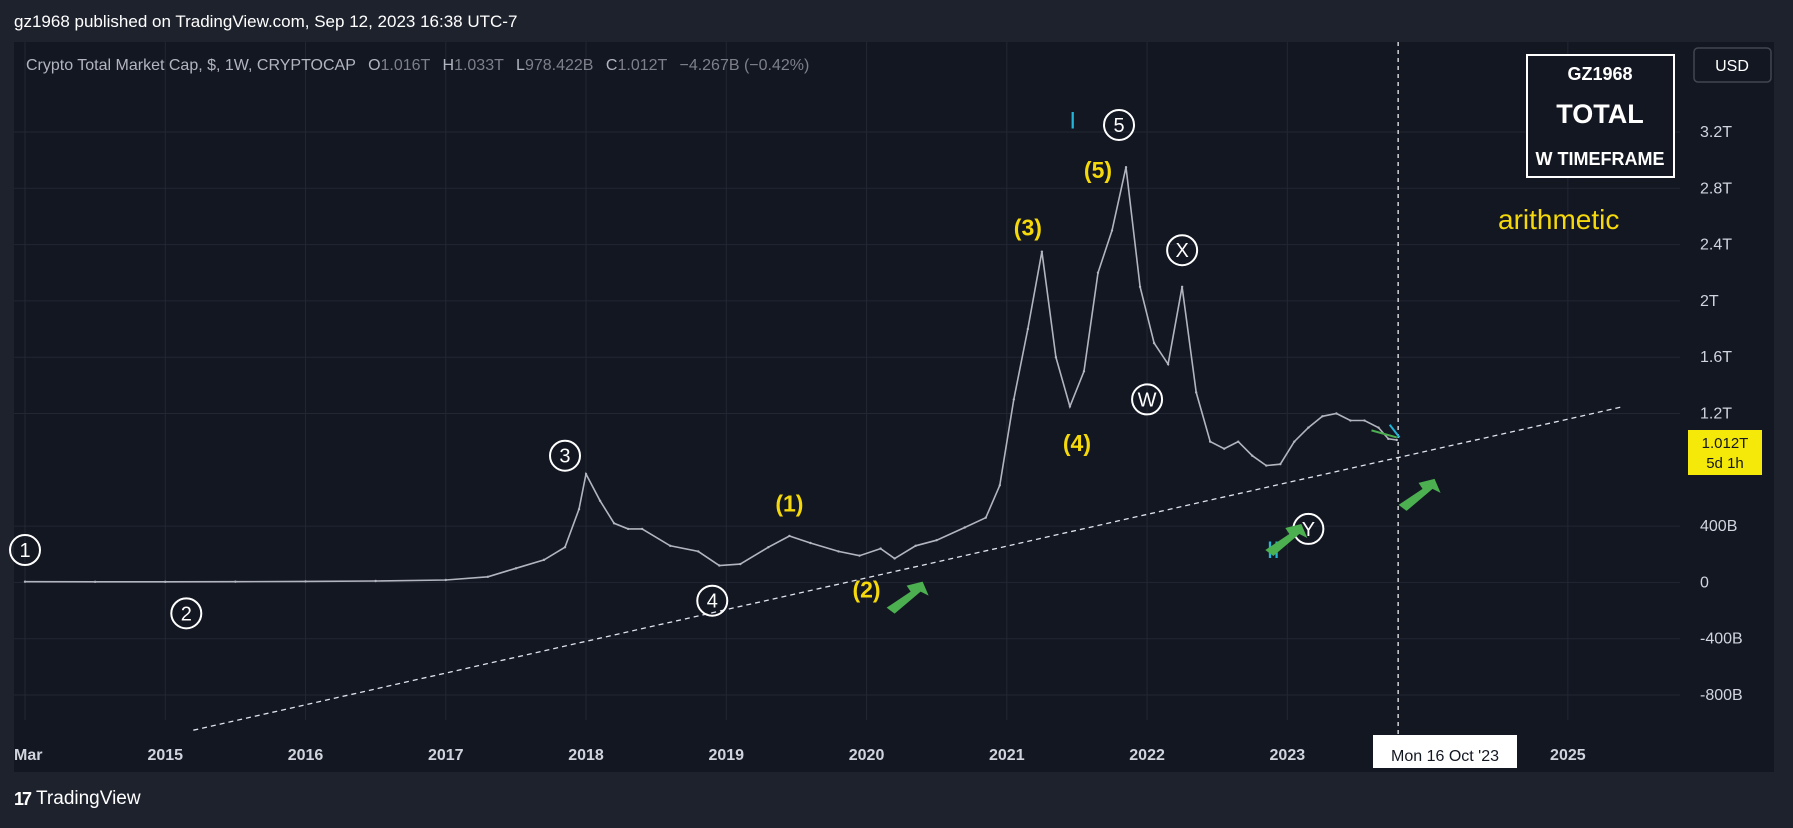  What do you see at coordinates (1568, 755) in the screenshot?
I see `x-tick-label: 2025` at bounding box center [1568, 755].